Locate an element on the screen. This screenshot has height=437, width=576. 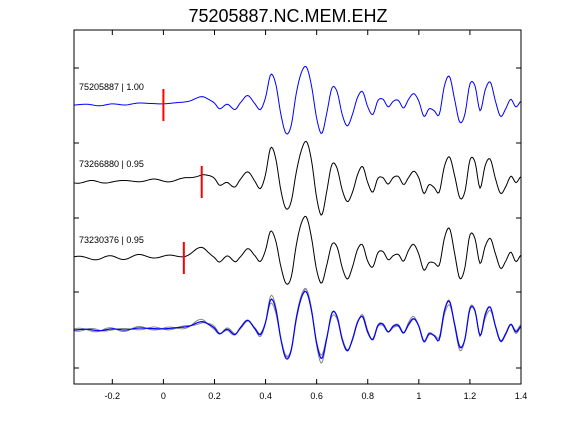
trace-label-1: 73266880 | 0.95 is located at coordinates (111, 164).